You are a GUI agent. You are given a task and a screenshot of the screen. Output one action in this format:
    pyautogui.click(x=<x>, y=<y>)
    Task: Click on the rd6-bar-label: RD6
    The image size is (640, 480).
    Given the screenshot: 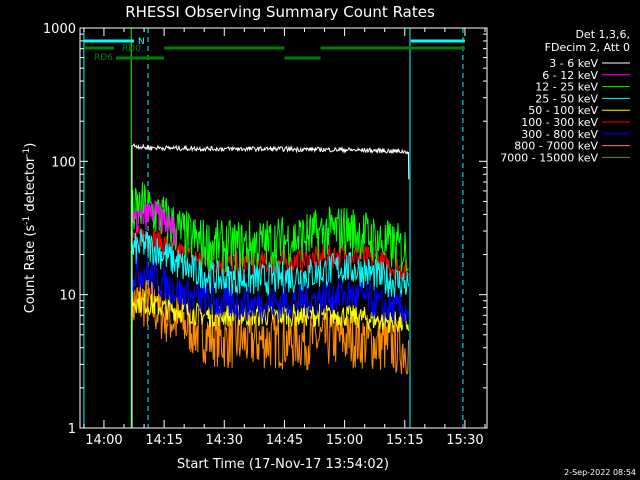 What is the action you would take?
    pyautogui.click(x=103, y=58)
    